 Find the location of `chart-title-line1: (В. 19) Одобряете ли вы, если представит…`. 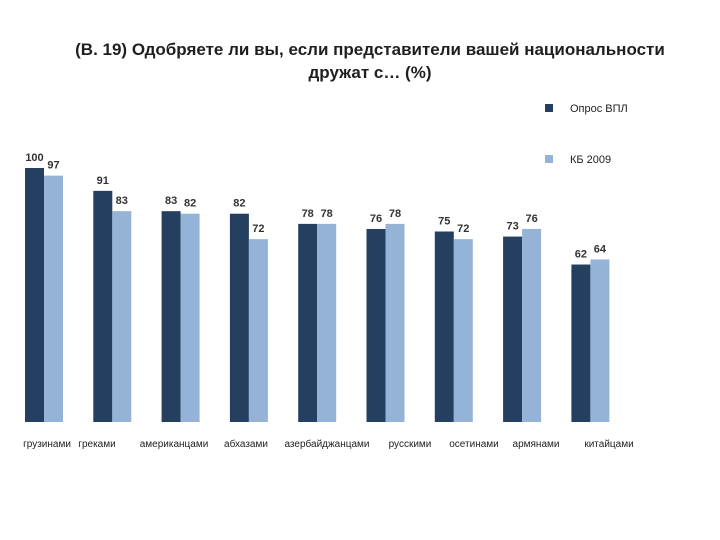

chart-title-line1: (В. 19) Одобряете ли вы, если представит… is located at coordinates (370, 49).